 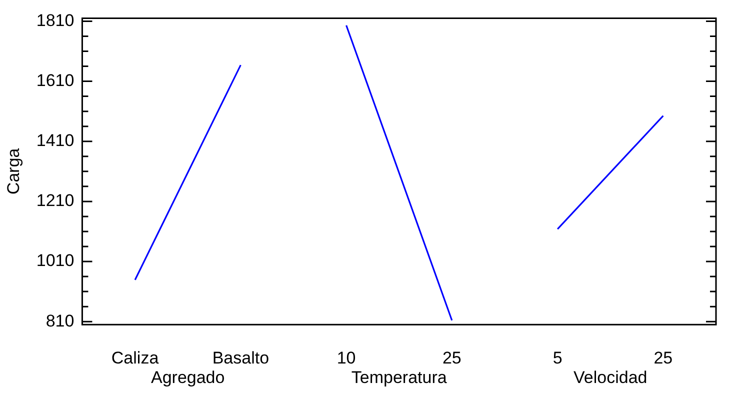 I want to click on y-tick-label: 810, so click(x=60, y=320).